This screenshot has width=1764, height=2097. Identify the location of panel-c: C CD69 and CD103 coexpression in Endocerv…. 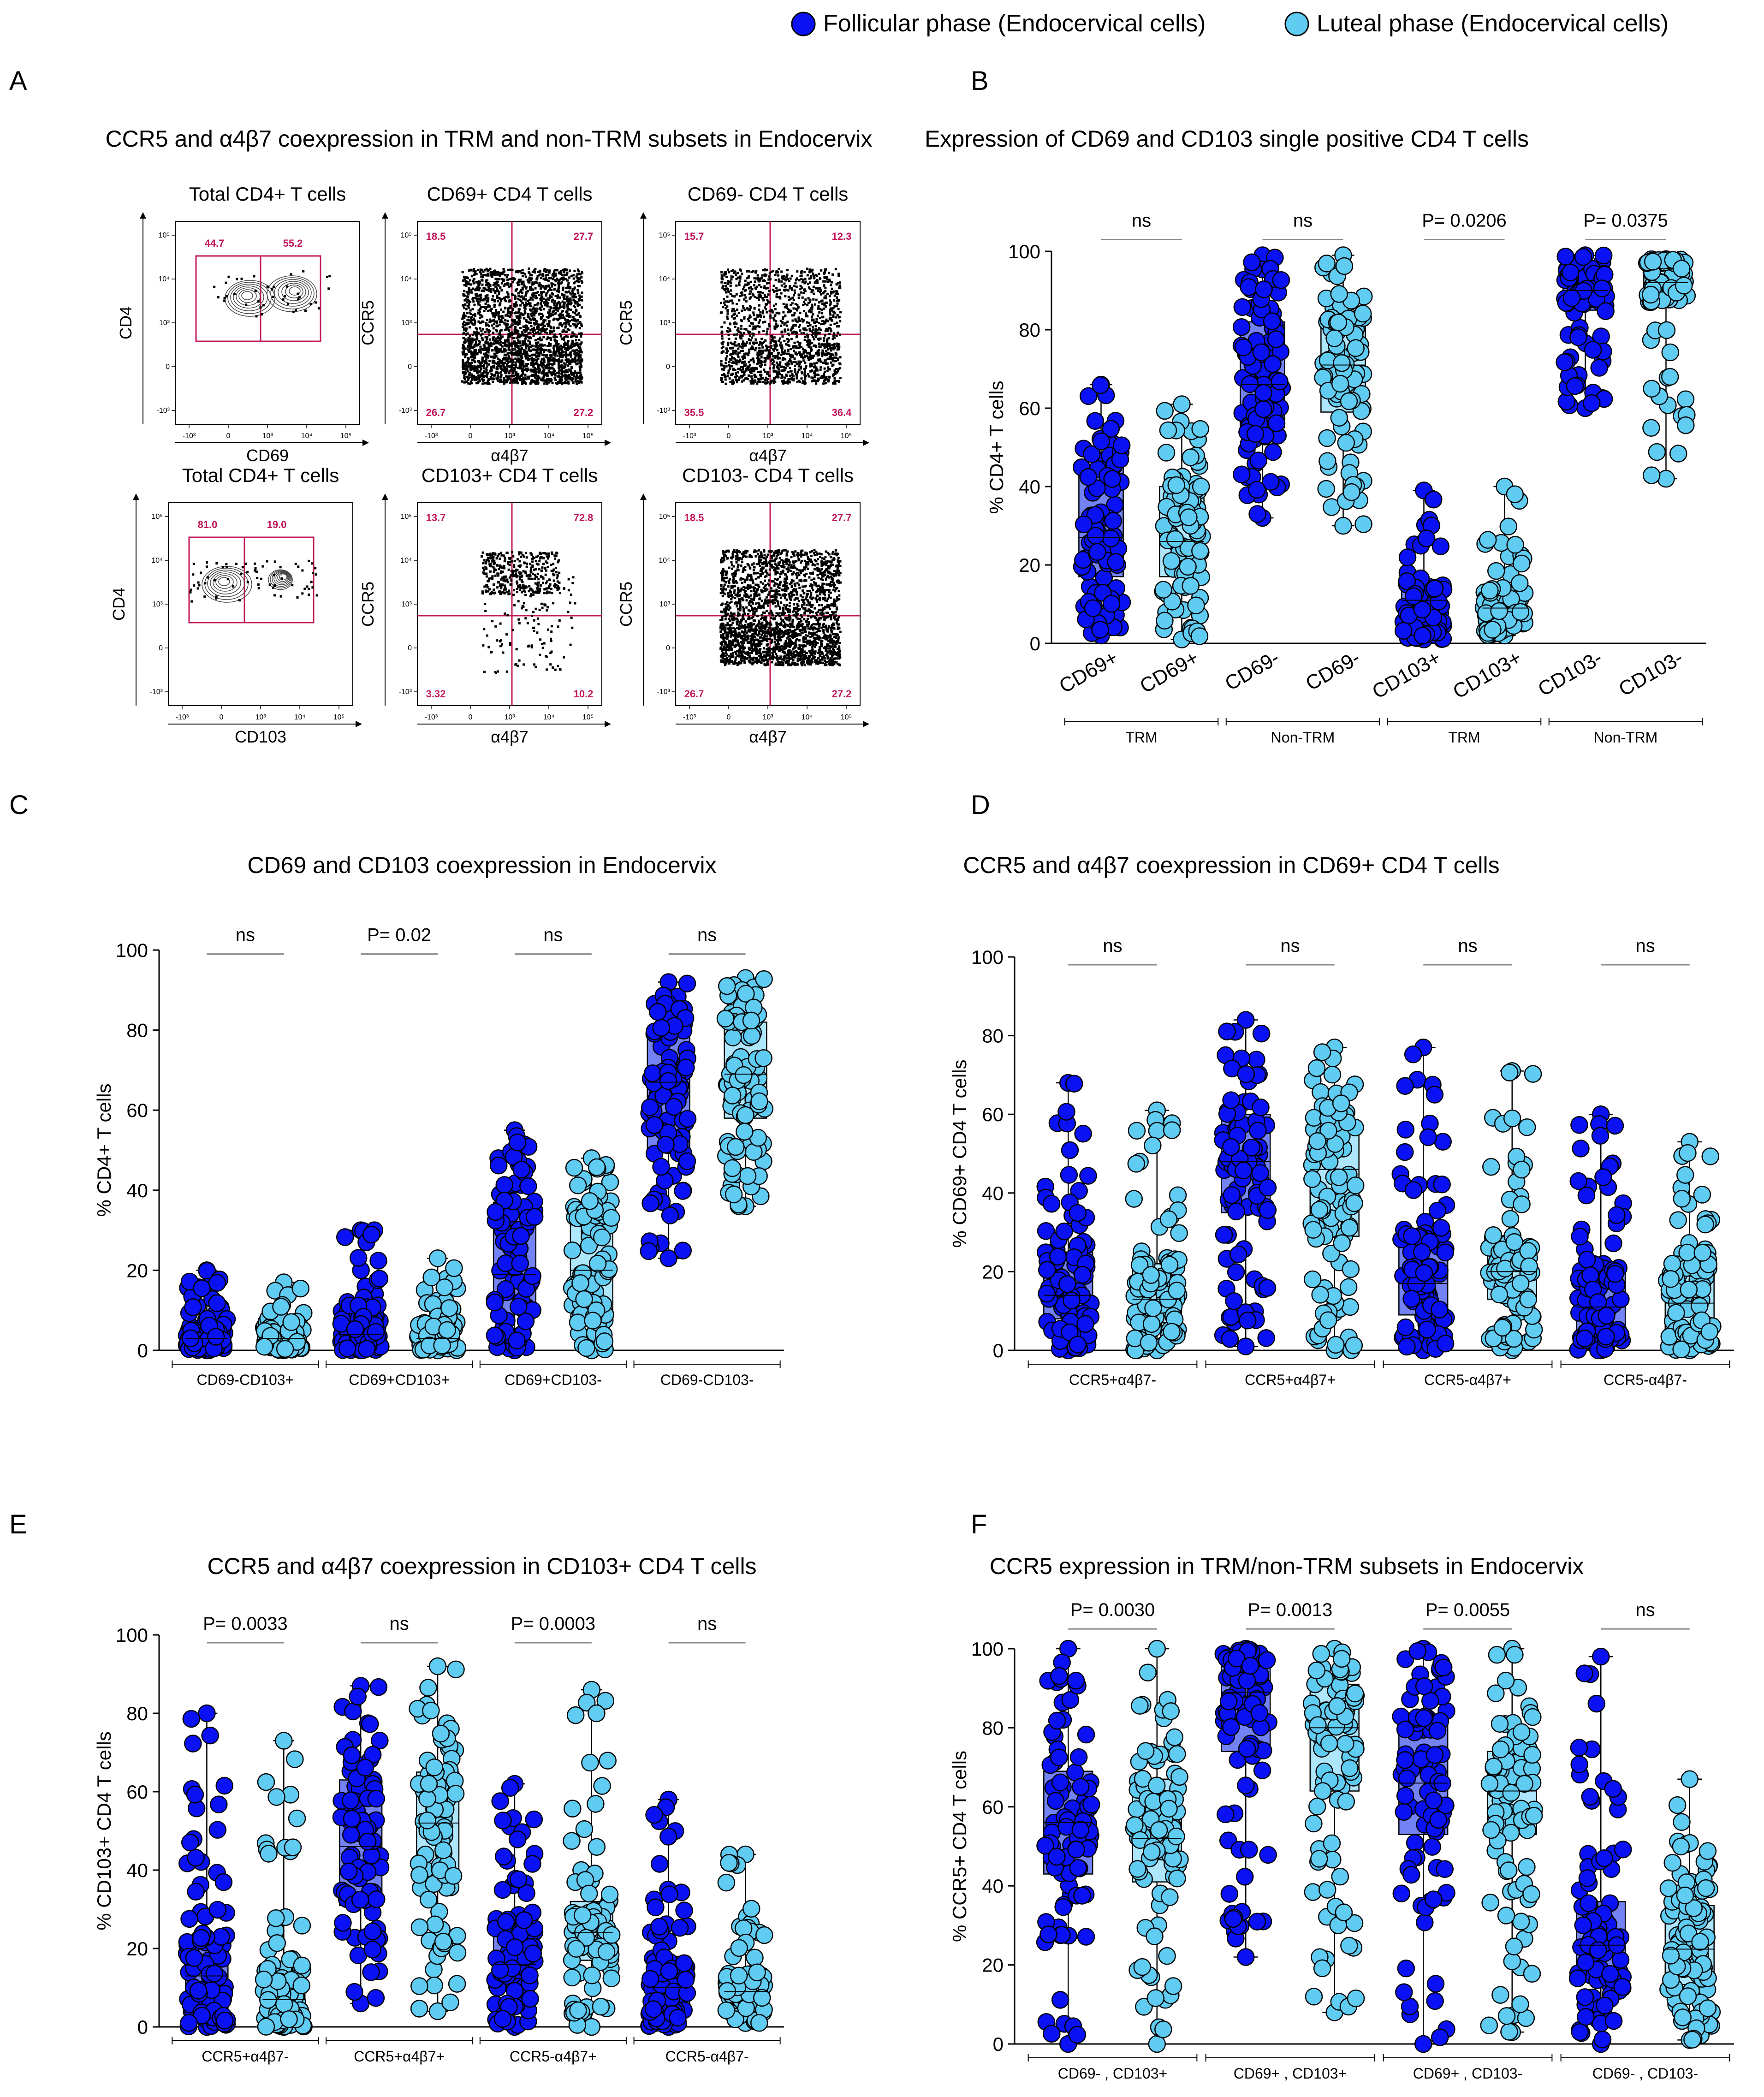
(396, 1089).